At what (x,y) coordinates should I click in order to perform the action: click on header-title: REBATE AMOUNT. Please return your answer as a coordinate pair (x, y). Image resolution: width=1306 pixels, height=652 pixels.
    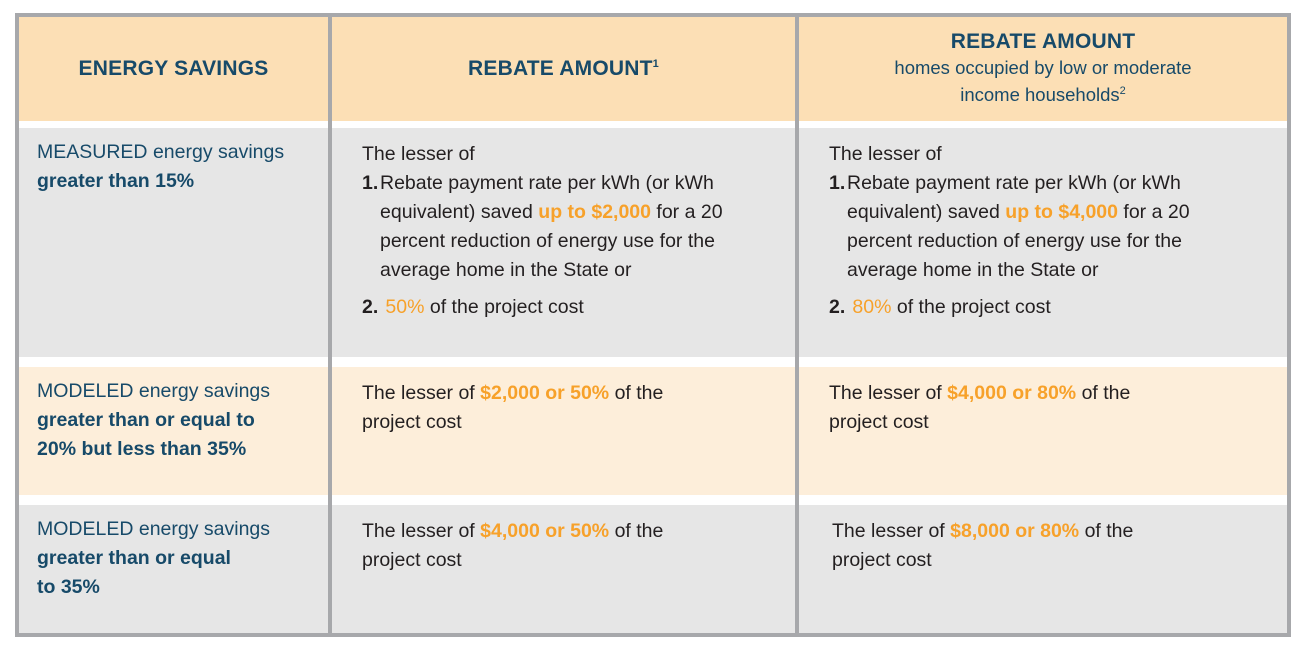
    Looking at the image, I should click on (1043, 41).